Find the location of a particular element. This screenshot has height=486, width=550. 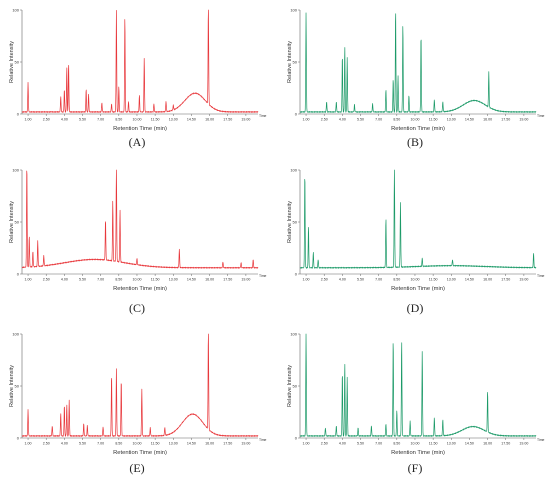

caption-b: (B) is located at coordinates (415, 142).